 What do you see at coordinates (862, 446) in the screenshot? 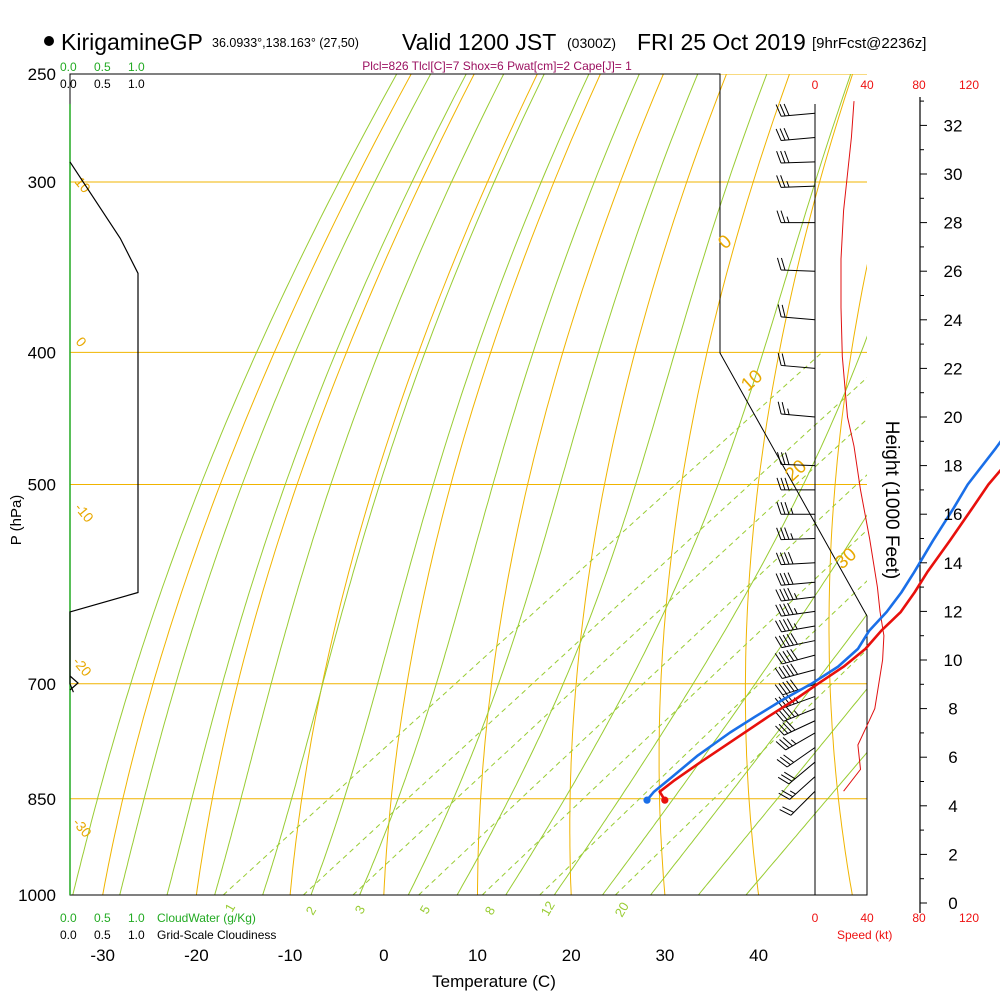
I see `wind-speed-profile` at bounding box center [862, 446].